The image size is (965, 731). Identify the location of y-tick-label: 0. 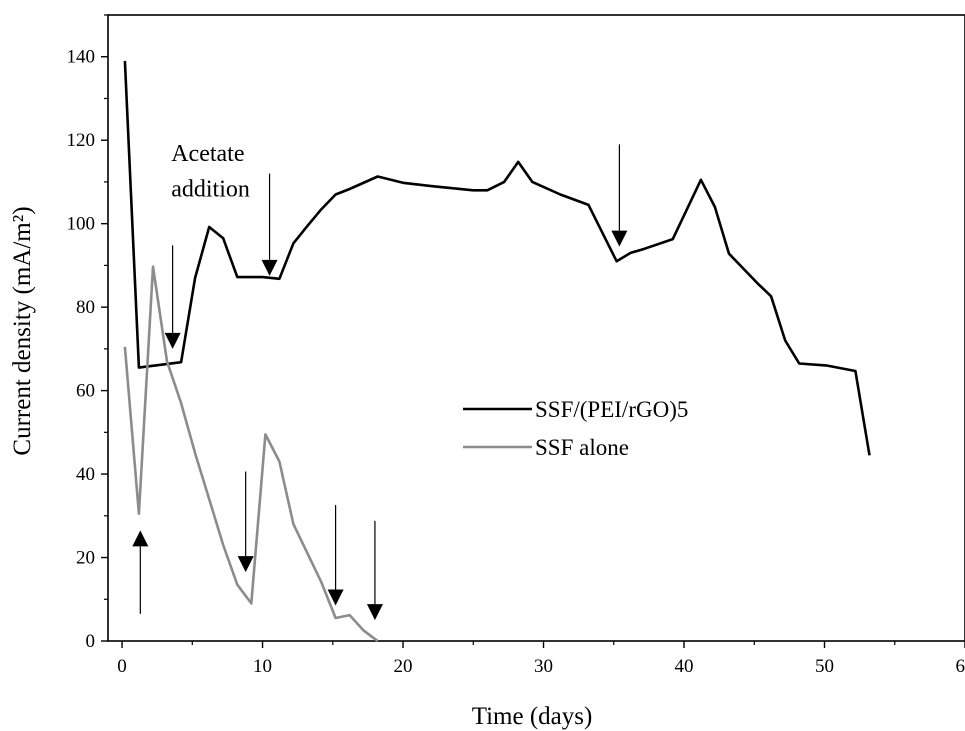
(91, 641).